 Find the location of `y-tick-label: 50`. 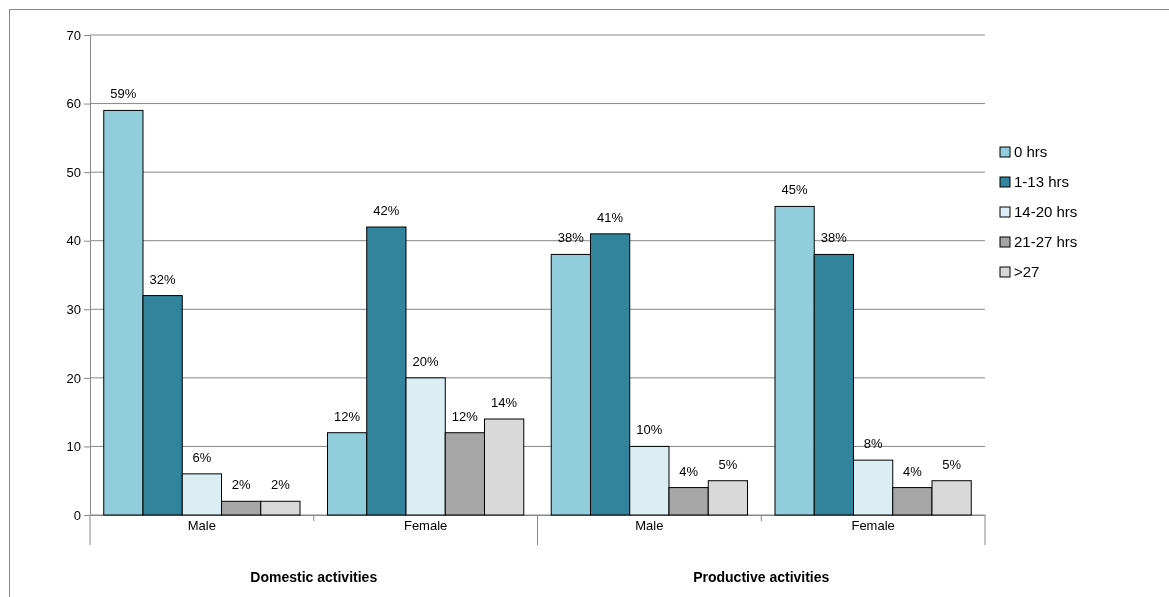

y-tick-label: 50 is located at coordinates (73, 172).